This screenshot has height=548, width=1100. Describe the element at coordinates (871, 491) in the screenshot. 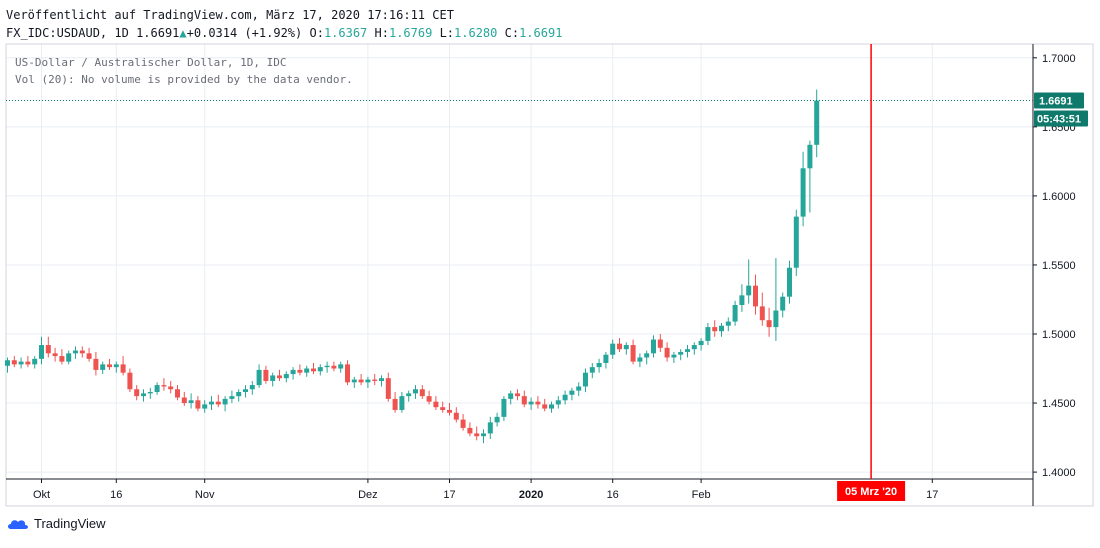

I see `crosshair-date-badge: 05 Mrz '20` at that location.